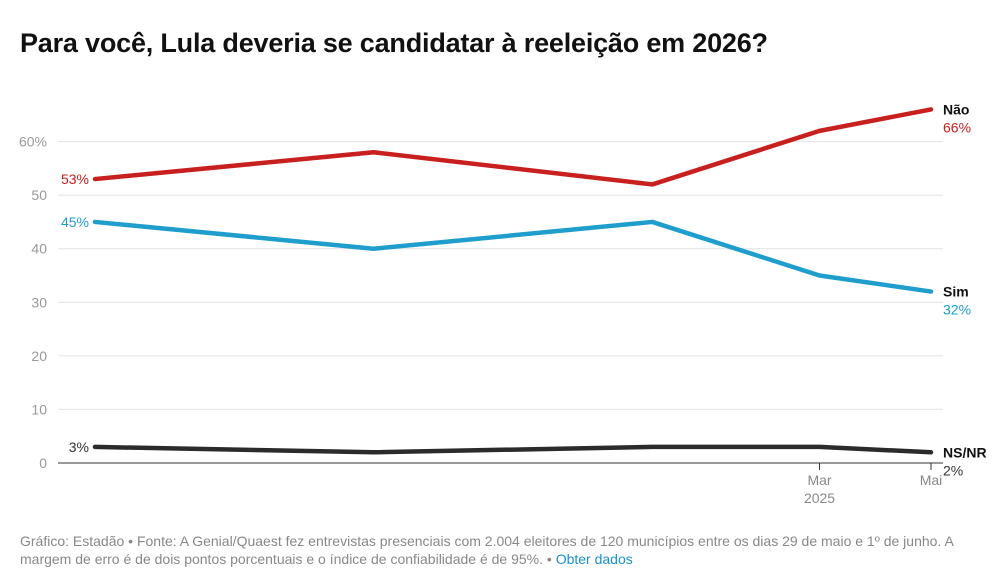 The image size is (998, 572). What do you see at coordinates (75, 179) in the screenshot?
I see `start-data-label: 53%` at bounding box center [75, 179].